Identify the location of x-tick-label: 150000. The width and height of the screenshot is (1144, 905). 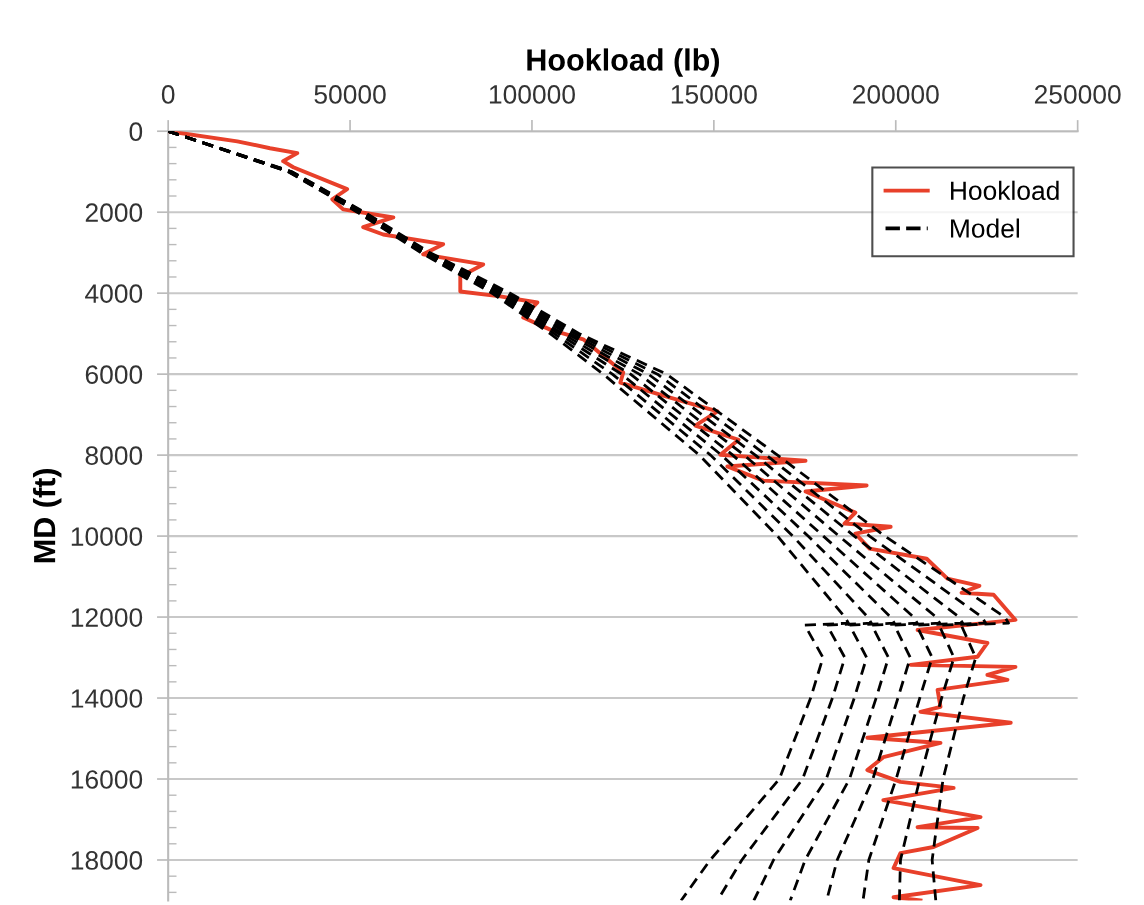
(714, 94).